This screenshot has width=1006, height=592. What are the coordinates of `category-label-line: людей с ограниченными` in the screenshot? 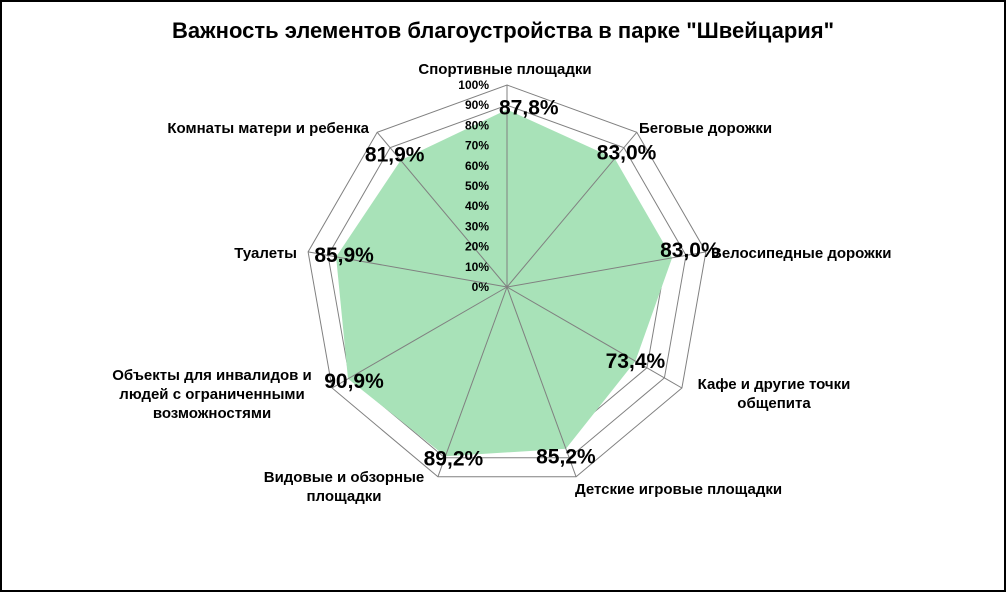 It's located at (211, 394).